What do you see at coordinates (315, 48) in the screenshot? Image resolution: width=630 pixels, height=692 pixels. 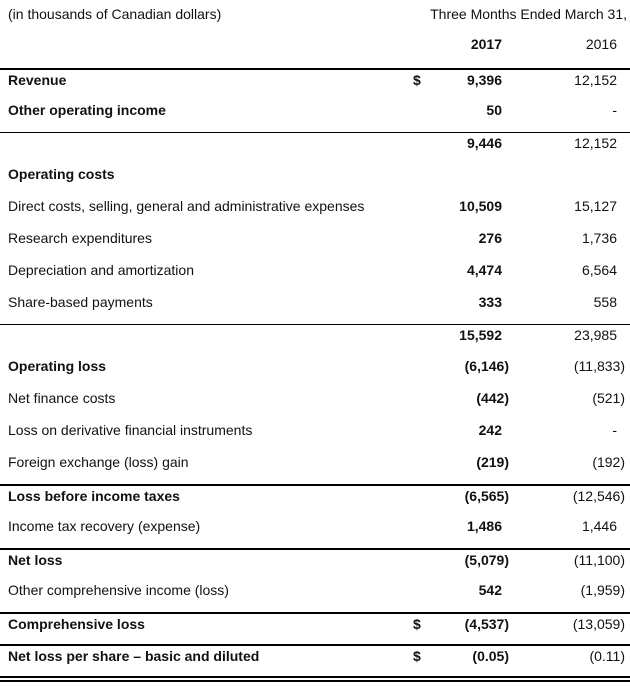 I see `year-columns-header: 2017 2016` at bounding box center [315, 48].